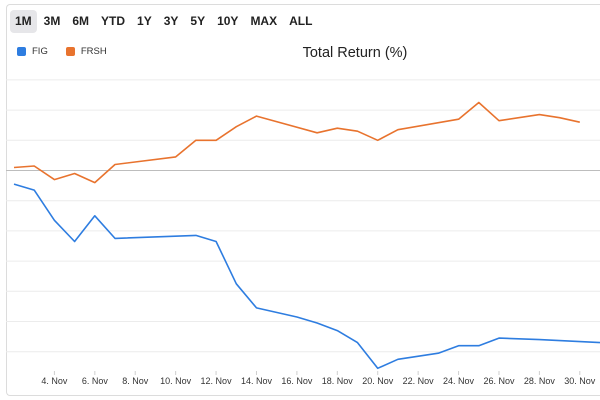 The image size is (600, 400). What do you see at coordinates (113, 21) in the screenshot?
I see `range-button-ytd: YTD` at bounding box center [113, 21].